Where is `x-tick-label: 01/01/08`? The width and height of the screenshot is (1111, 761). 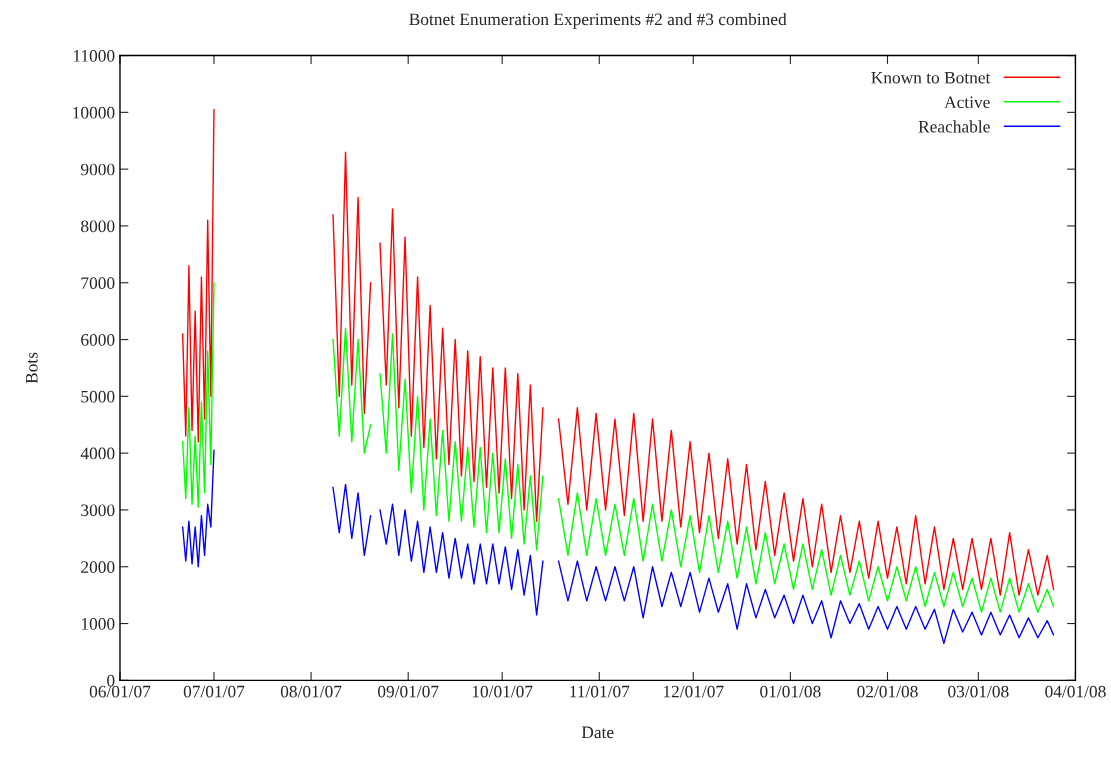
x-tick-label: 01/01/08 is located at coordinates (790, 691).